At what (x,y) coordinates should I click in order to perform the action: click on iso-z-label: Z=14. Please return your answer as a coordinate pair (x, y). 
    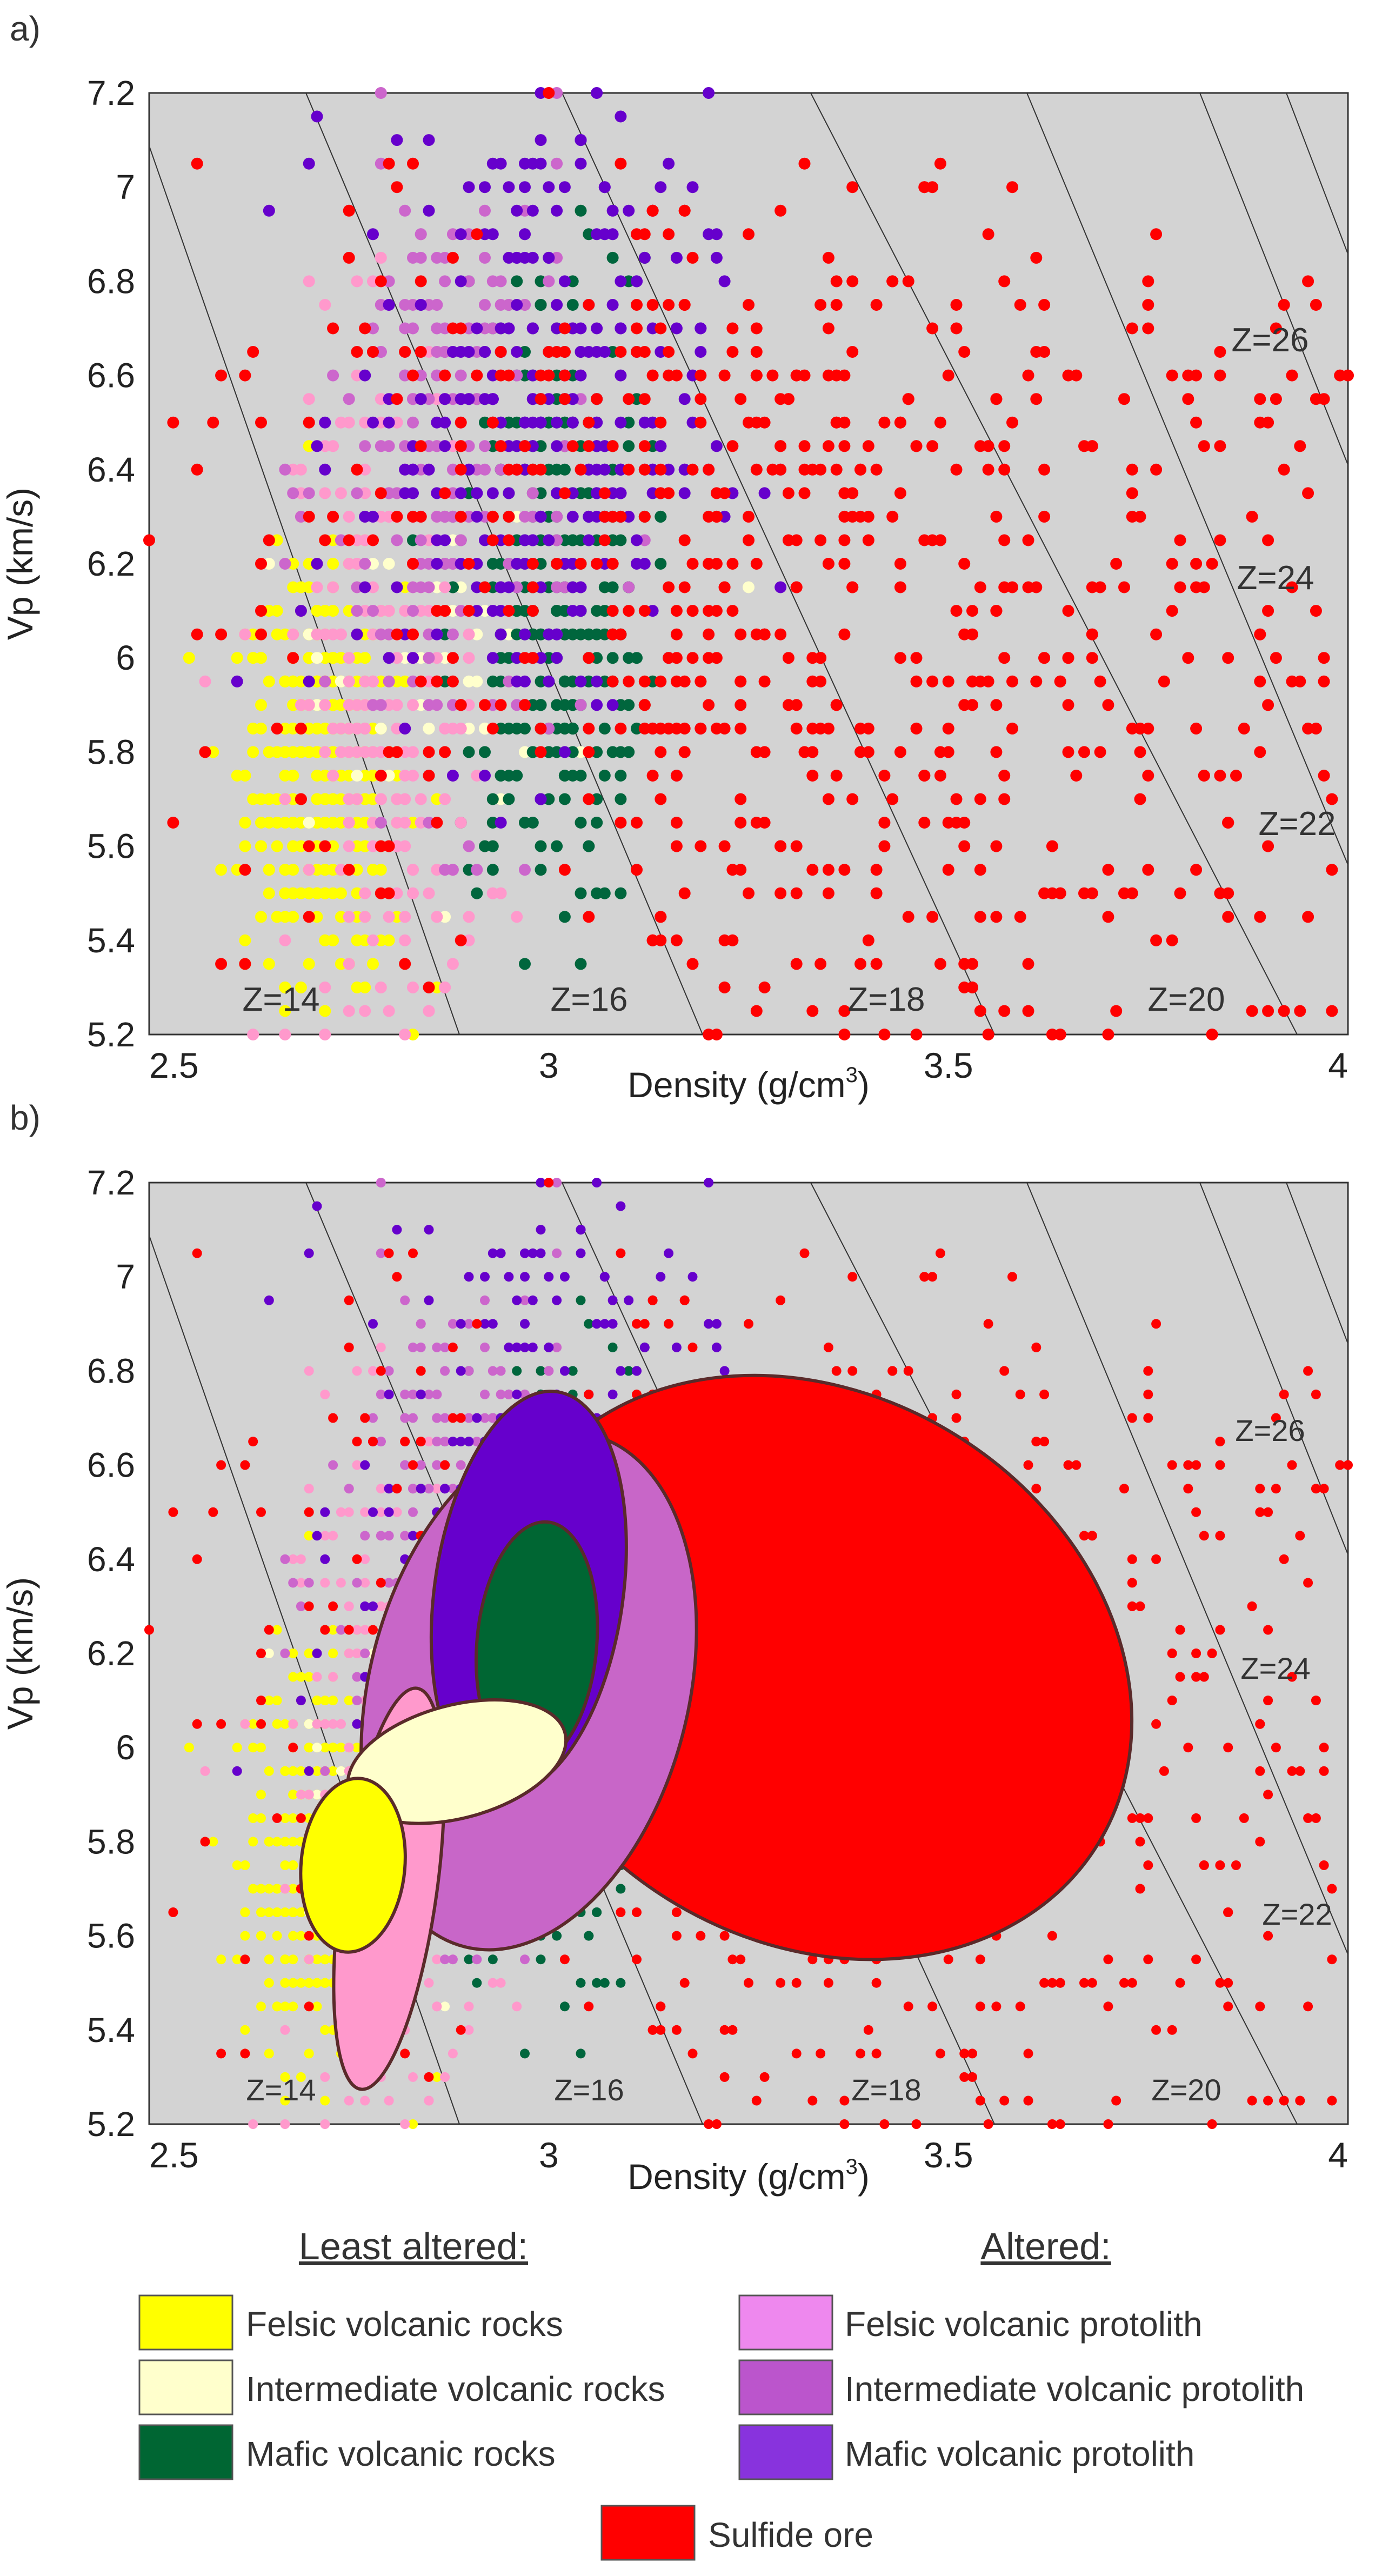
    Looking at the image, I should click on (281, 2090).